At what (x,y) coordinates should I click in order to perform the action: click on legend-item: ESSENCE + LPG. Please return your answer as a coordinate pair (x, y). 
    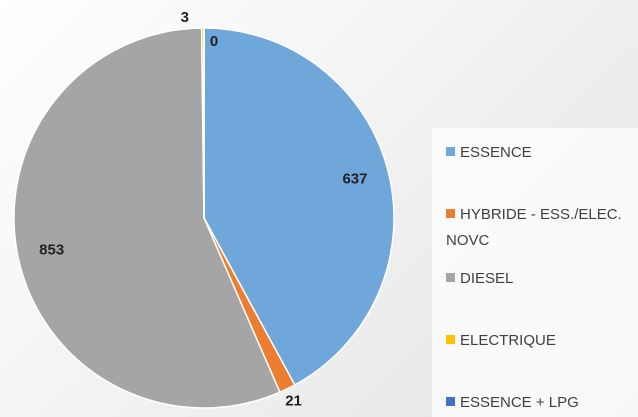
    Looking at the image, I should click on (536, 403).